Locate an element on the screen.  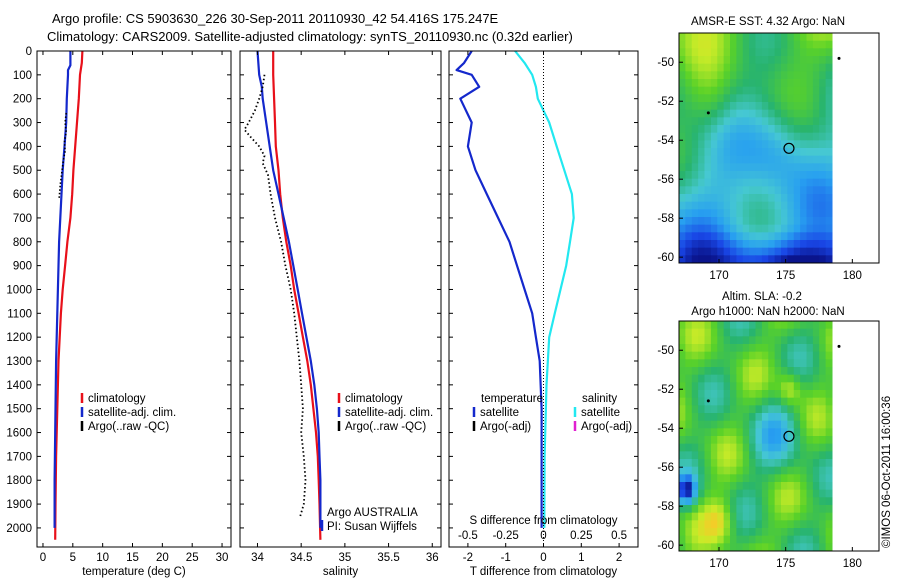
depth-tick-label: 1400 is located at coordinates (19, 386).